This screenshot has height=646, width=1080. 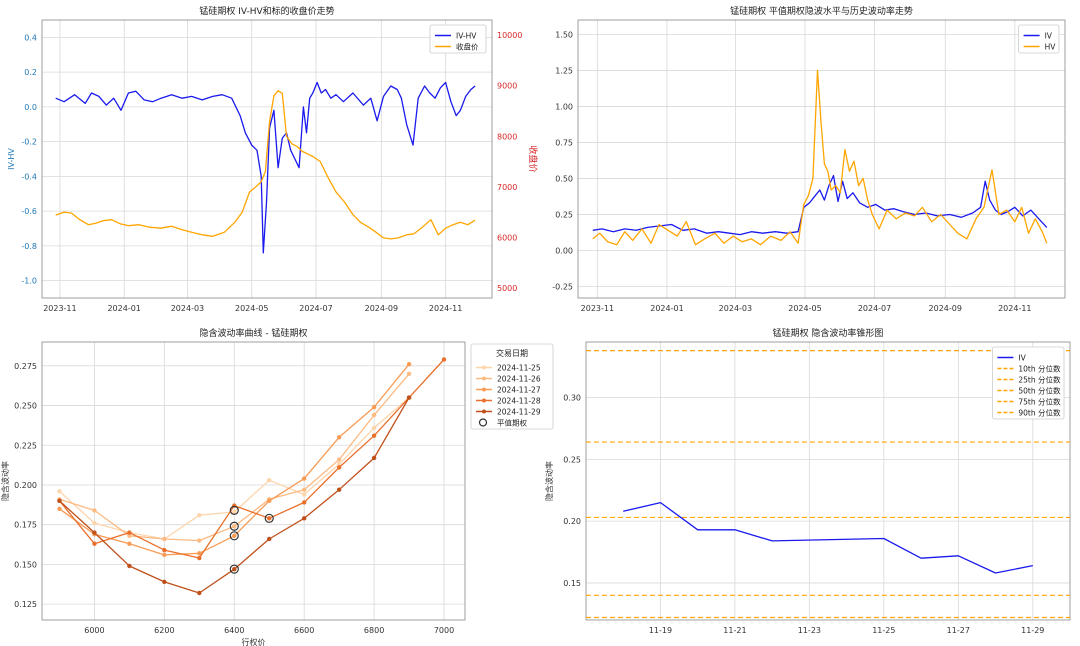 What do you see at coordinates (29, 142) in the screenshot?
I see `y-tick-label: -0.2` at bounding box center [29, 142].